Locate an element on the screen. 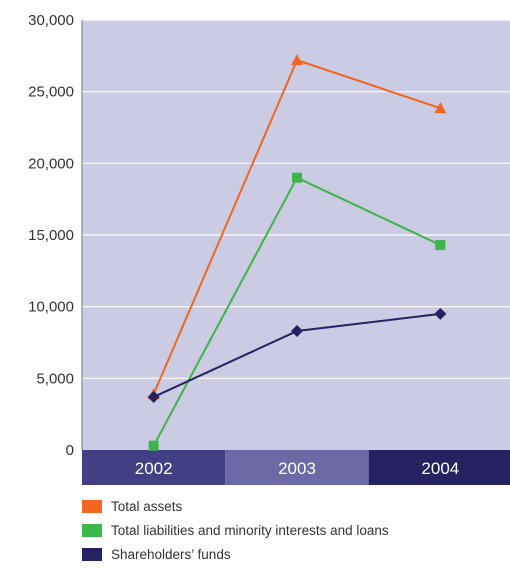  y-tick-label: 30,000 is located at coordinates (51, 20).